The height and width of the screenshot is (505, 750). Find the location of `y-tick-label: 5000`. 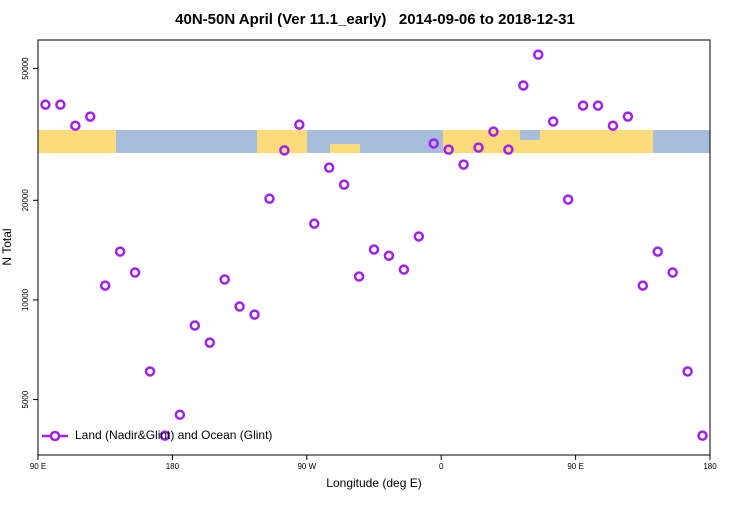

y-tick-label: 5000 is located at coordinates (25, 399).